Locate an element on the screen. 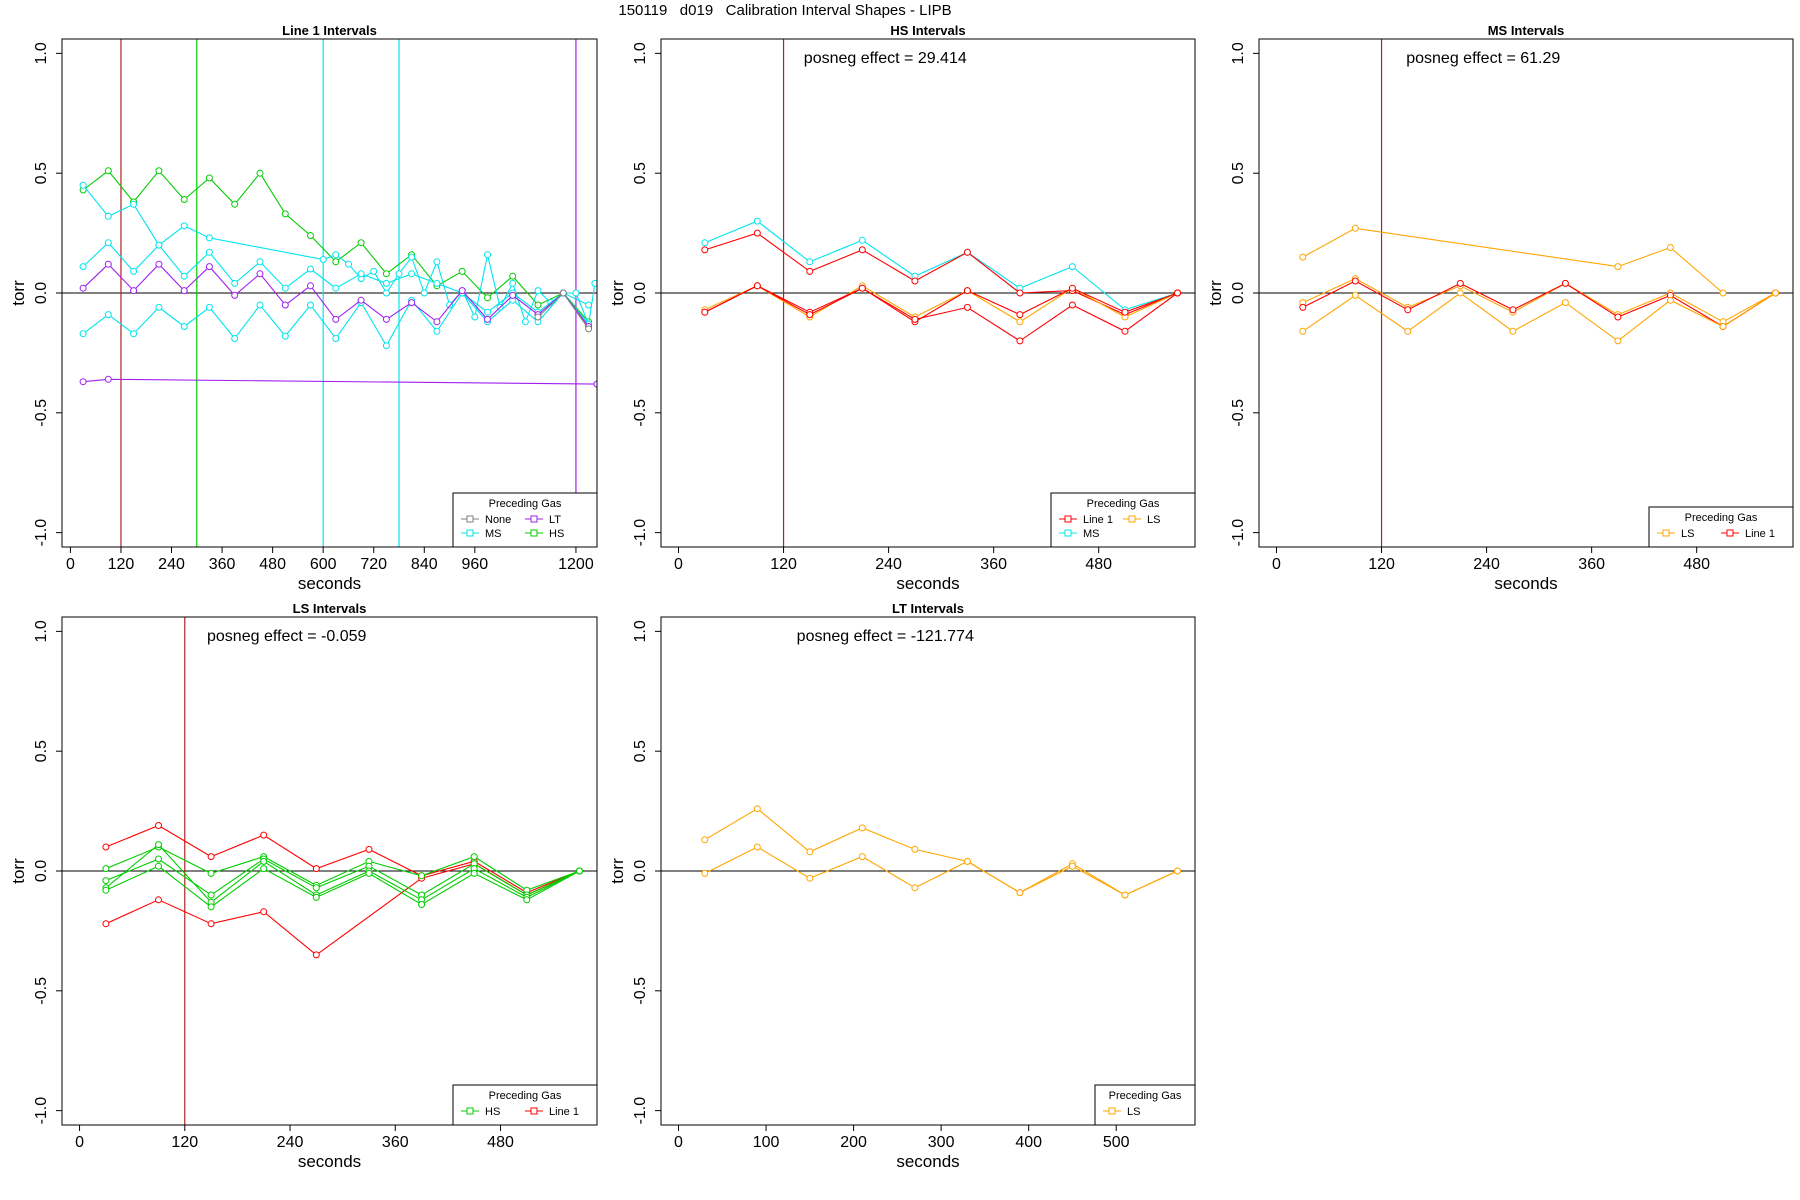 Image resolution: width=1800 pixels, height=1200 pixels. legend-entry-label: LS is located at coordinates (1153, 520).